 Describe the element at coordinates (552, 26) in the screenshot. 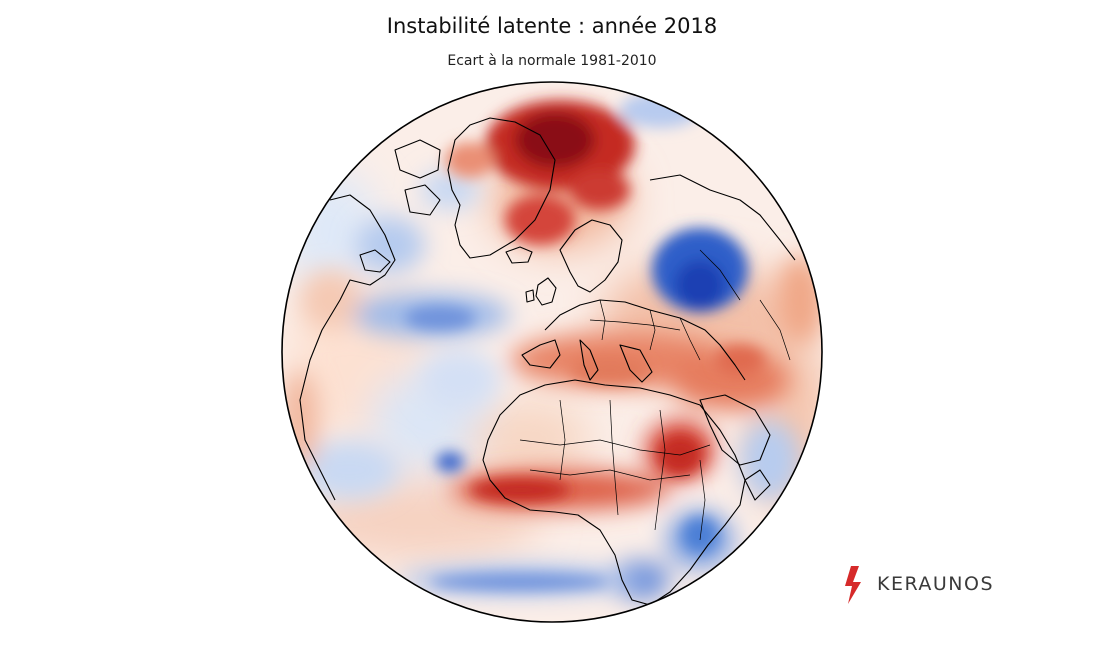

I see `map-title: Instabilité latente : année 2018` at that location.